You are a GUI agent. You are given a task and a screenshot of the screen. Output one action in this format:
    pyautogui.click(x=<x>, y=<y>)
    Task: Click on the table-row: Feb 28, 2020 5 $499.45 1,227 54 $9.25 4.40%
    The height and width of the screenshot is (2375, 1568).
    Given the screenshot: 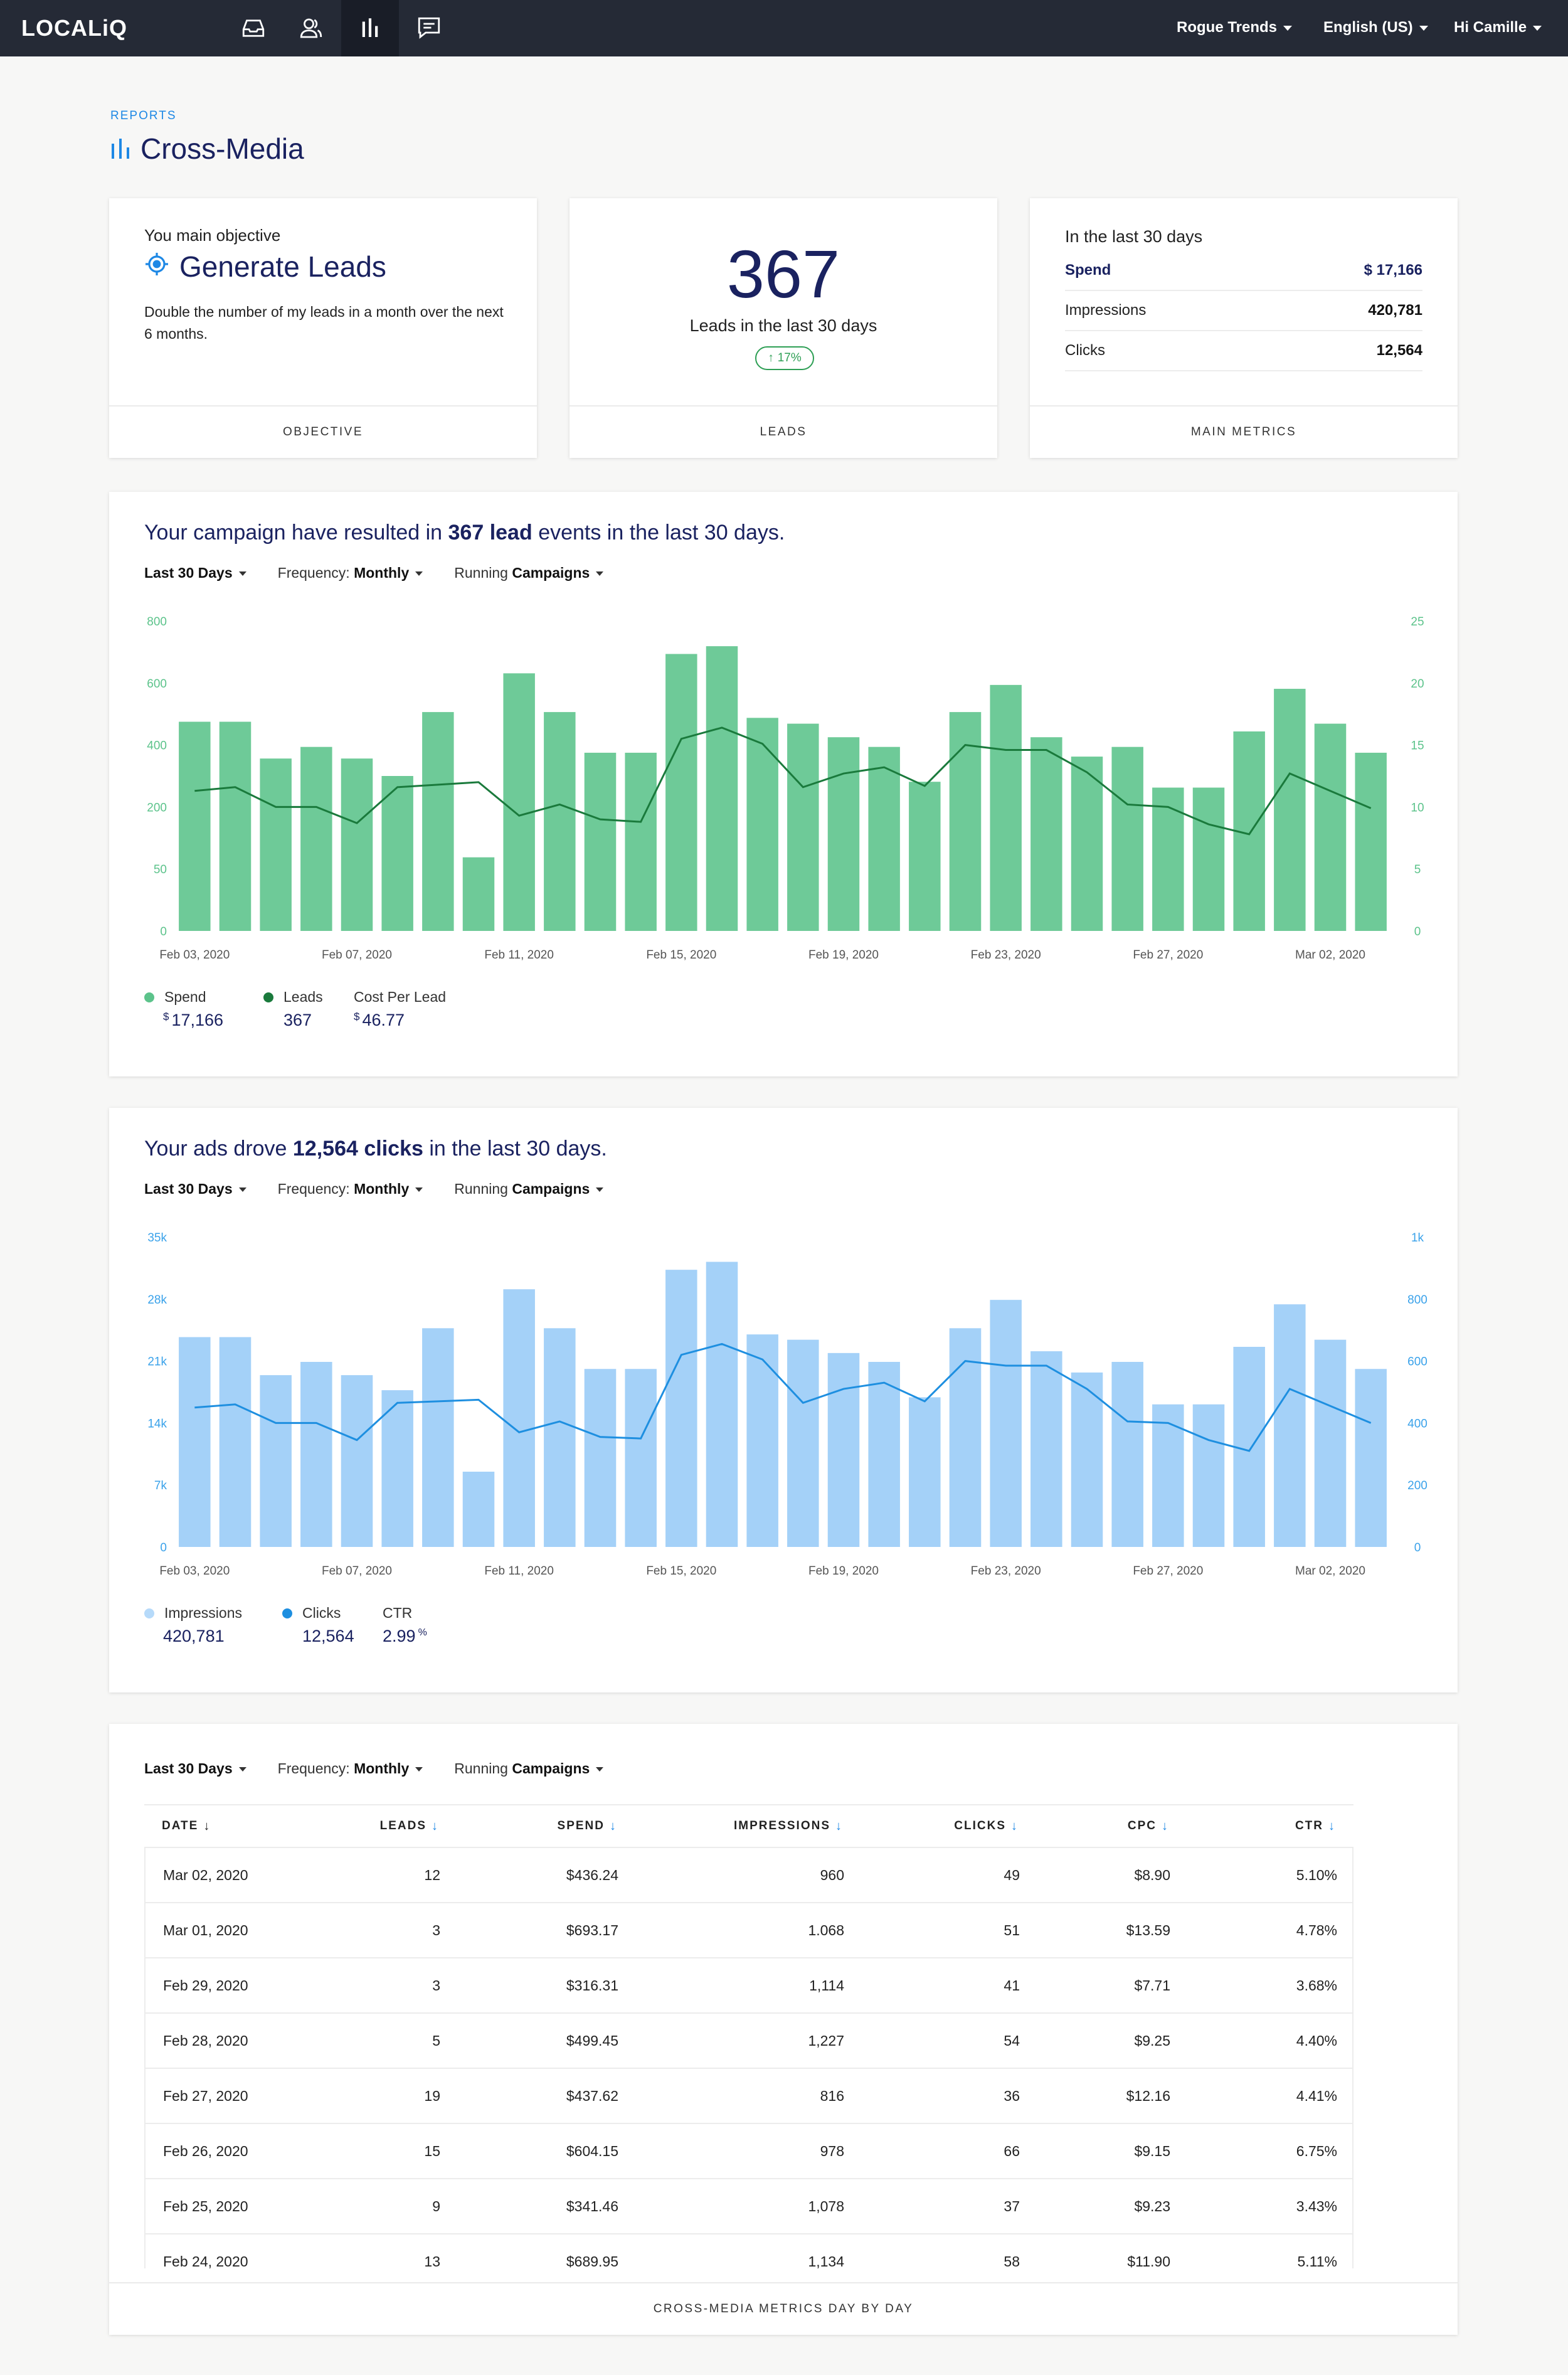 What is the action you would take?
    pyautogui.click(x=748, y=2040)
    